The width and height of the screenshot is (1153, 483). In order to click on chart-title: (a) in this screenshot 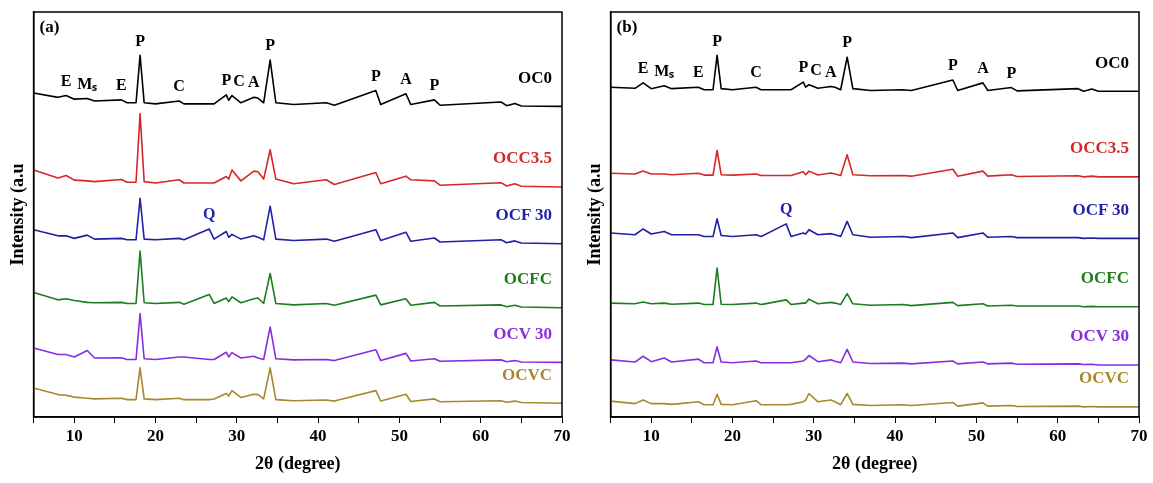, I will do `click(49, 27)`.